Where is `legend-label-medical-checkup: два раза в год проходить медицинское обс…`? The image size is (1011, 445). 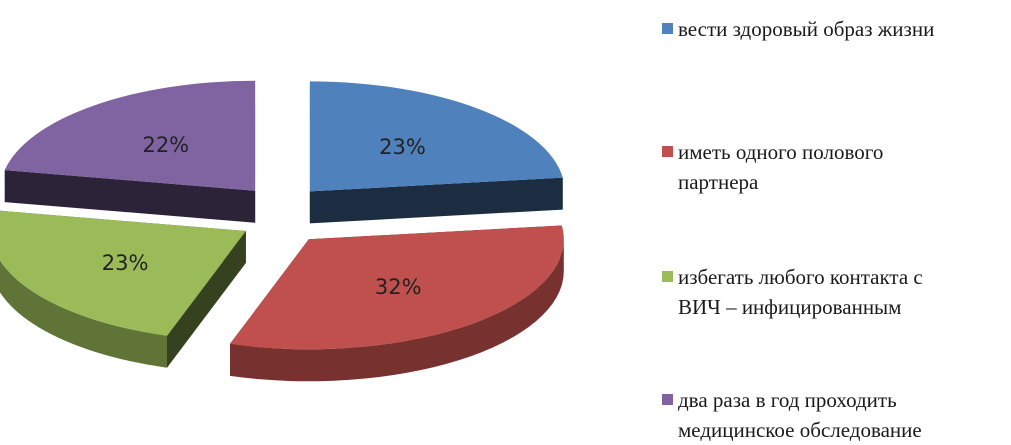 legend-label-medical-checkup: два раза в год проходить медицинское обс… is located at coordinates (833, 415).